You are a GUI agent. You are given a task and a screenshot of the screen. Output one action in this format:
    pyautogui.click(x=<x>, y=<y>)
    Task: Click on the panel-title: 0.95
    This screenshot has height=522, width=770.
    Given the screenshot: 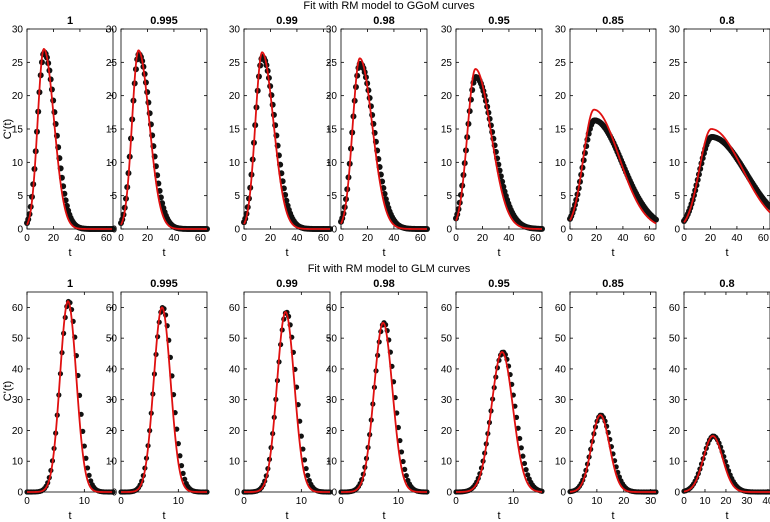 What is the action you would take?
    pyautogui.click(x=498, y=284)
    